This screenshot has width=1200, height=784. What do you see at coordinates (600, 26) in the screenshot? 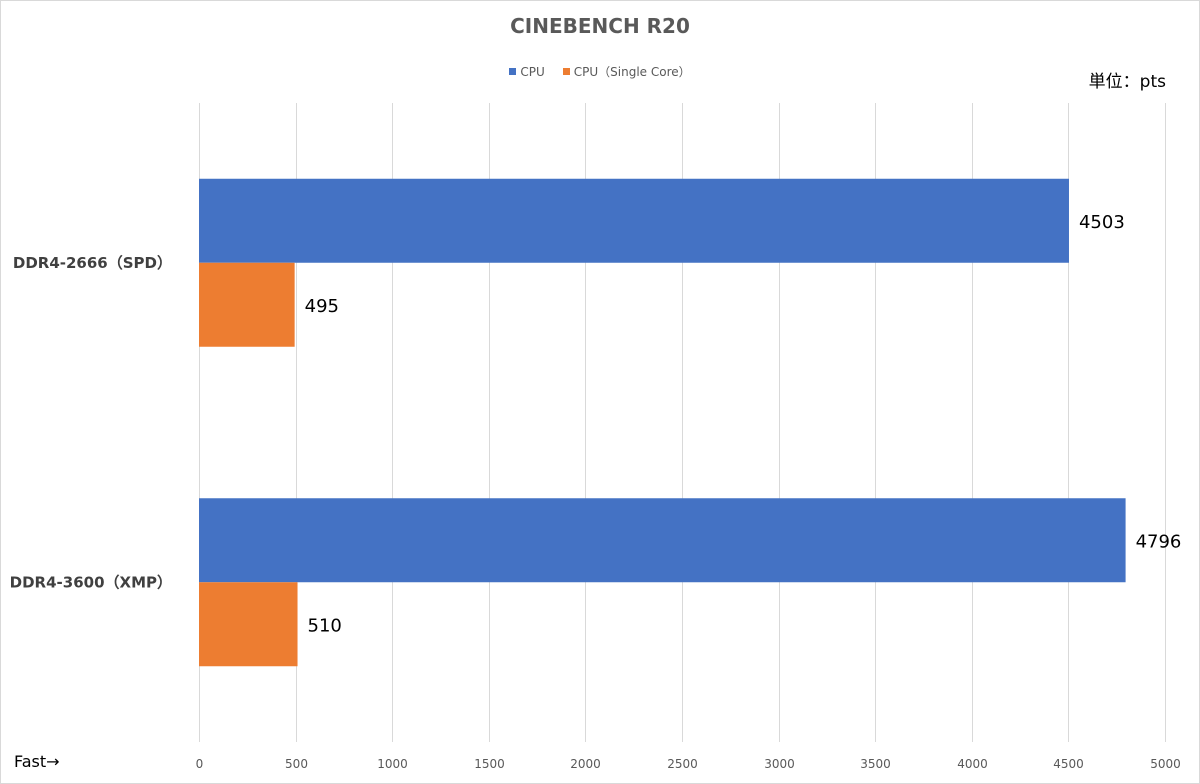
I see `chart-title: CINEBENCH R20` at bounding box center [600, 26].